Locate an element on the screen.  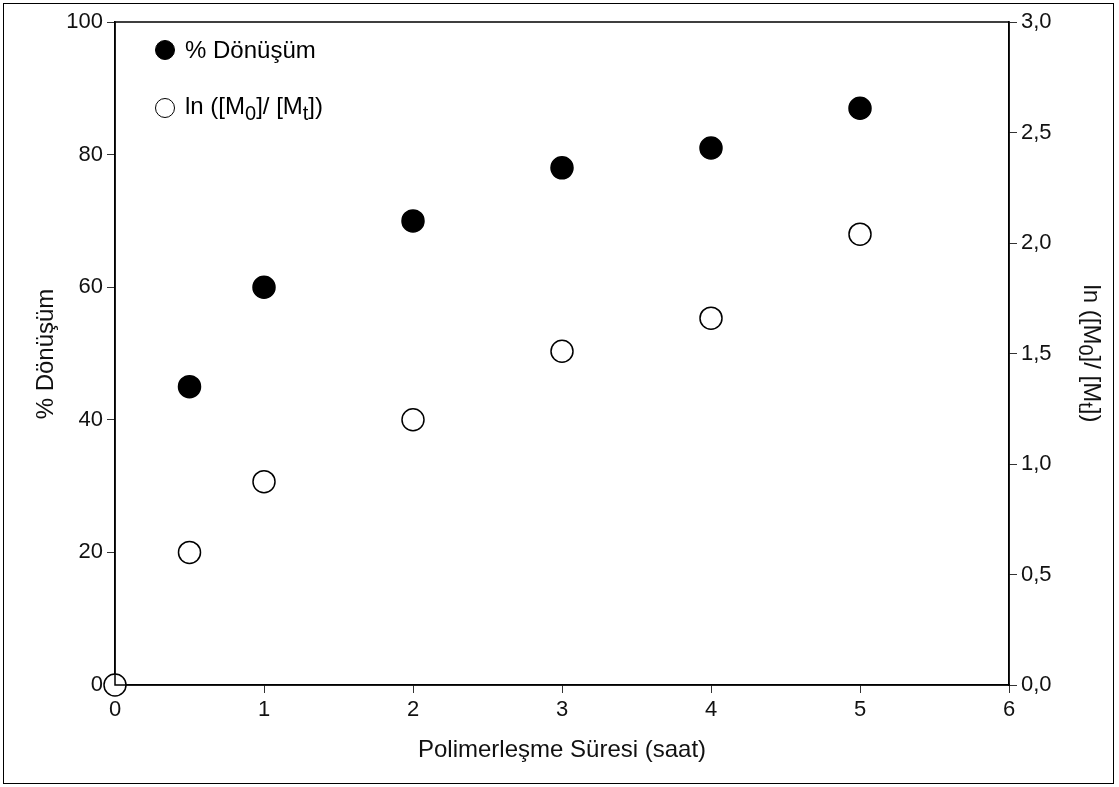
y2-tick-label: 2,5 is located at coordinates (1036, 131).